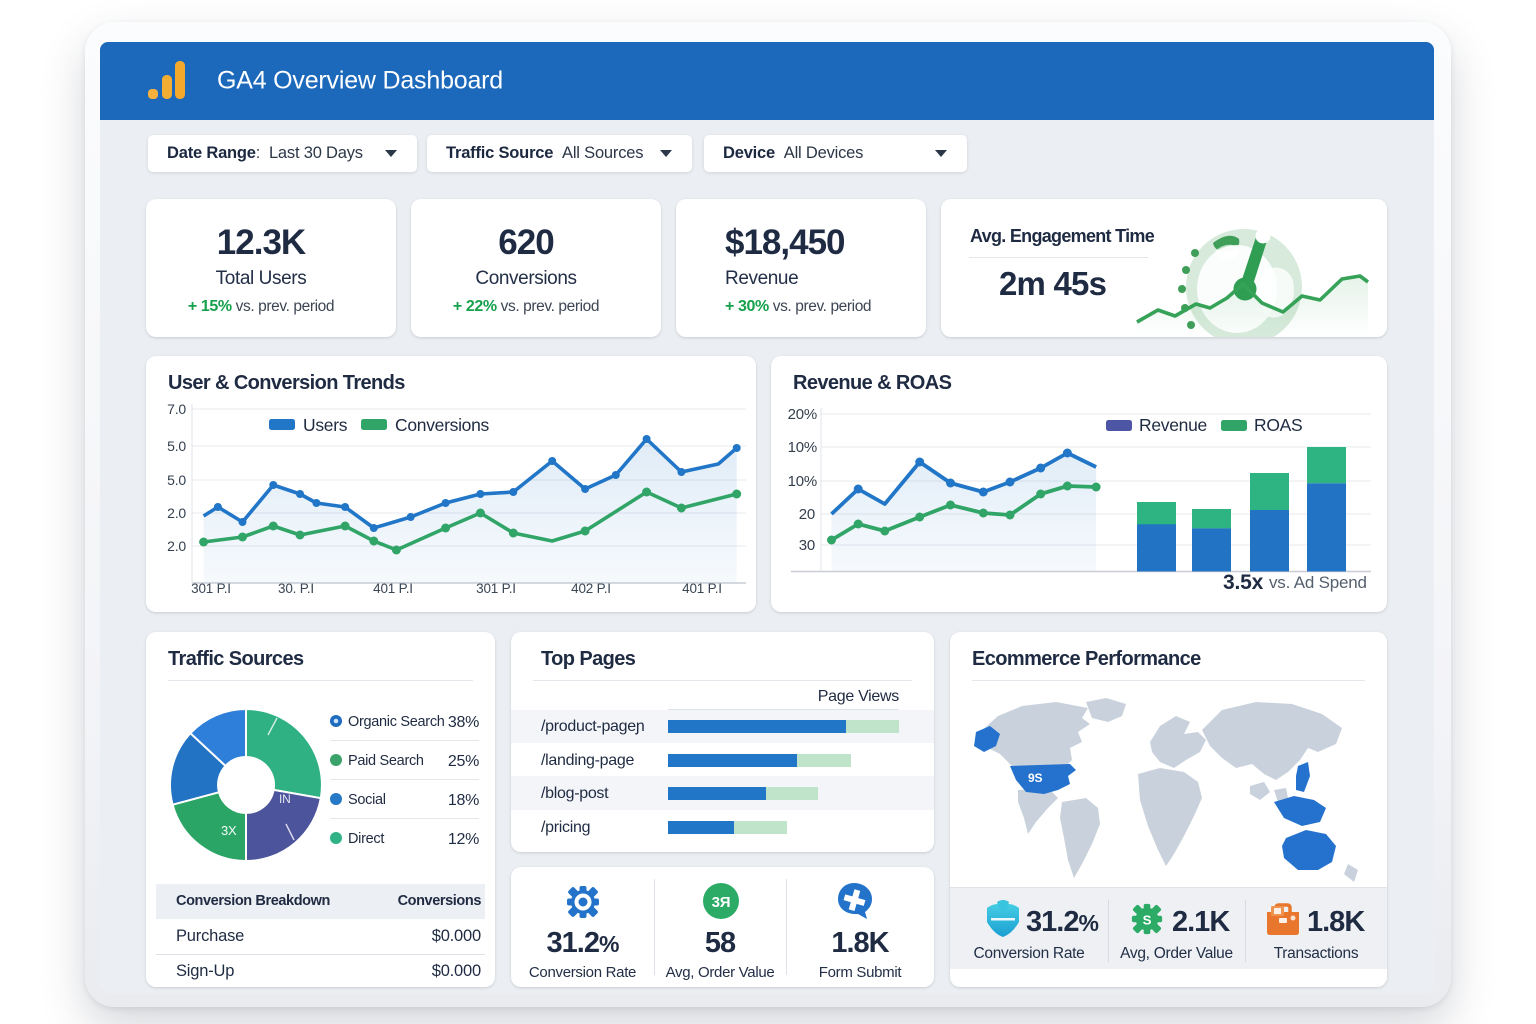 This screenshot has height=1024, width=1536. What do you see at coordinates (1318, 582) in the screenshot?
I see `svg-text: vs. Ad Spend` at bounding box center [1318, 582].